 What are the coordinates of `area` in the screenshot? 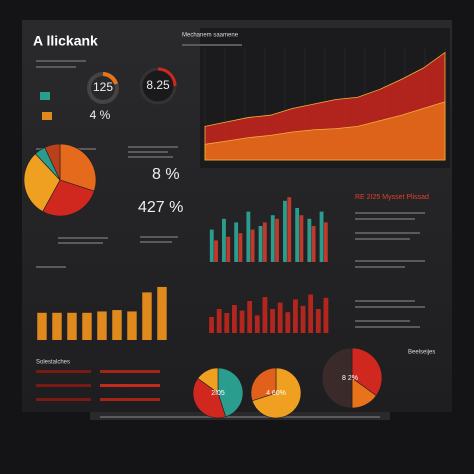 It's located at (325, 131).